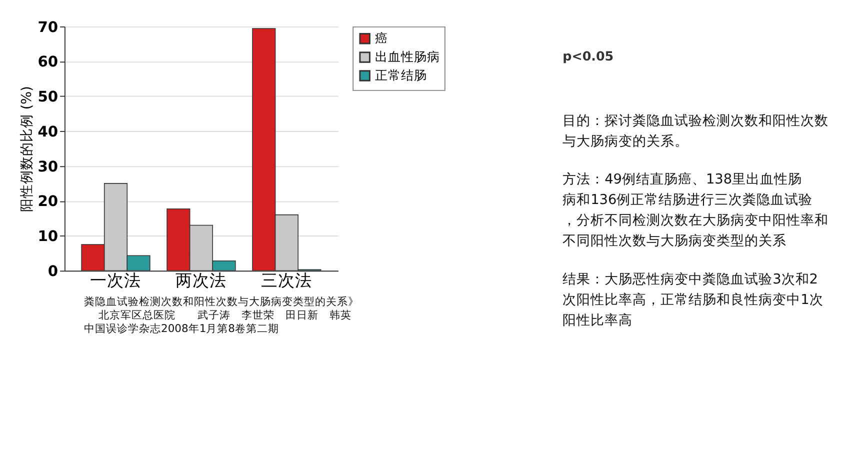 The width and height of the screenshot is (841, 470). I want to click on y-tick-label: 60, so click(48, 62).